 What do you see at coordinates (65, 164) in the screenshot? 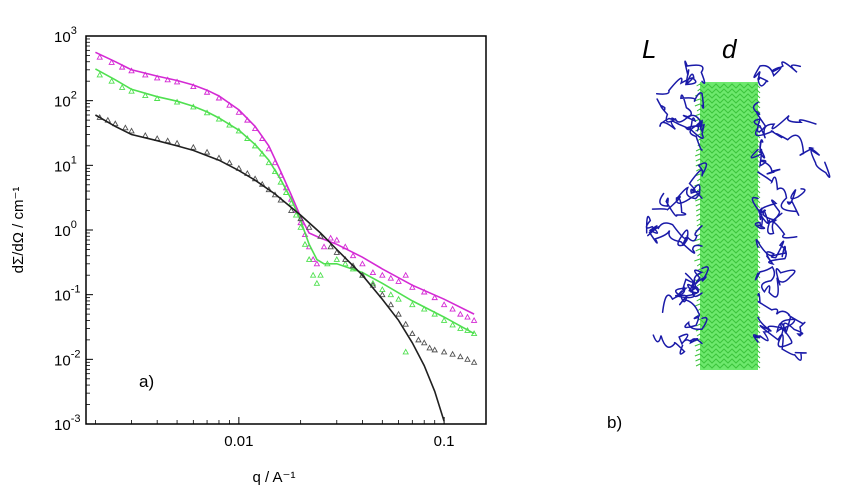
I see `y-tick-label: 10¹` at bounding box center [65, 164].